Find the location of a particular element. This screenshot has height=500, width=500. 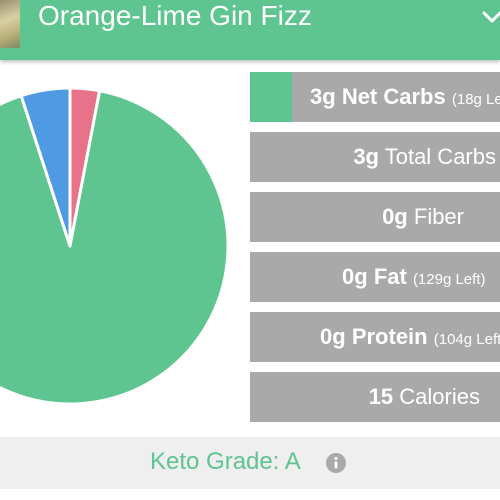

pie-slice-protein is located at coordinates (45, 167).